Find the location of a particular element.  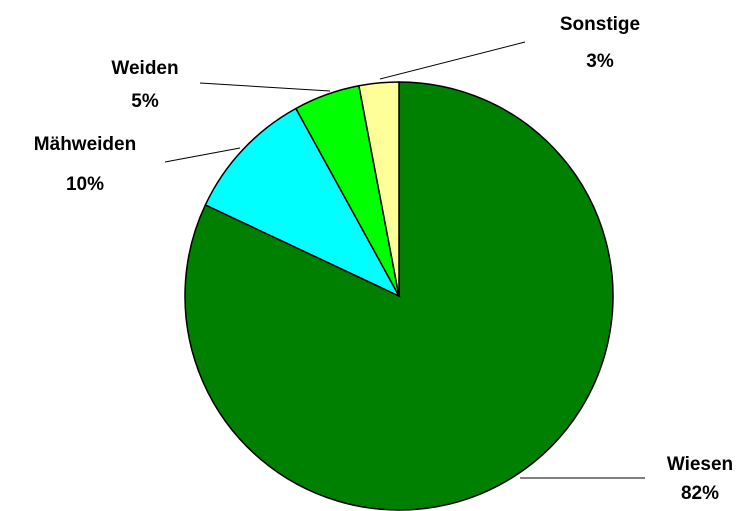

slice-value-label: 82% is located at coordinates (700, 493).